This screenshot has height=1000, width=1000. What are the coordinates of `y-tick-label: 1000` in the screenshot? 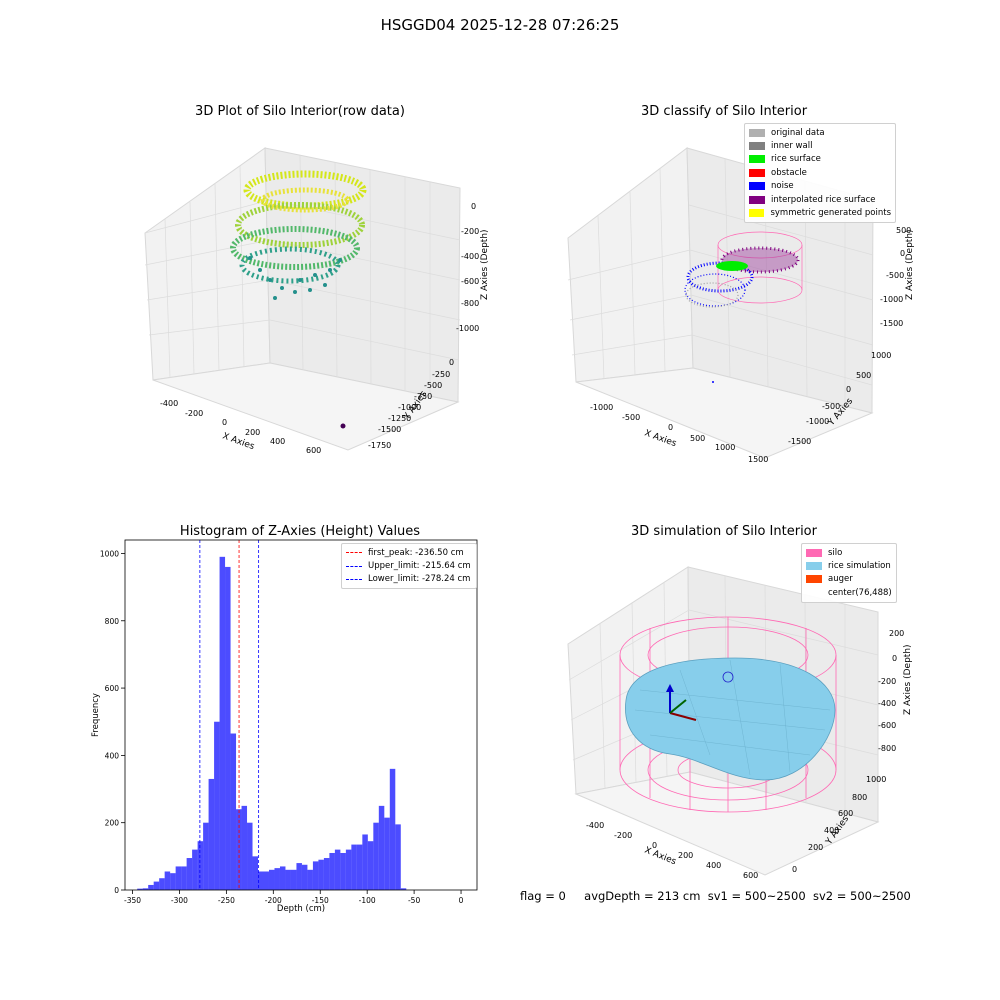 It's located at (109, 553).